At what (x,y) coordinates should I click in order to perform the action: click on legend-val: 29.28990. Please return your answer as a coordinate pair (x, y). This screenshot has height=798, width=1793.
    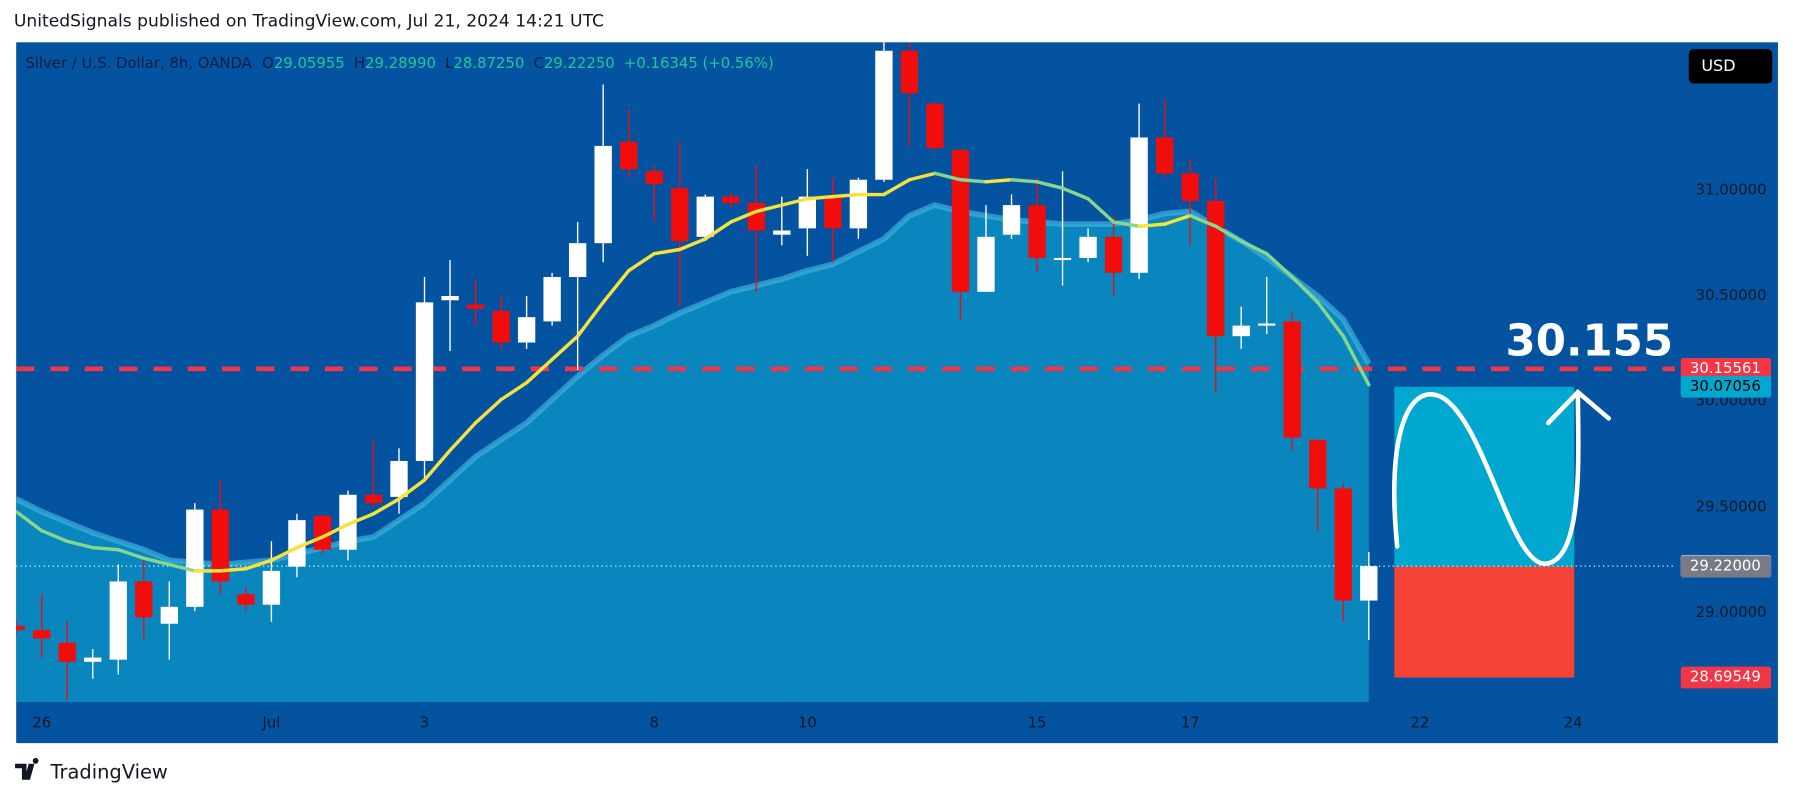
    Looking at the image, I should click on (400, 63).